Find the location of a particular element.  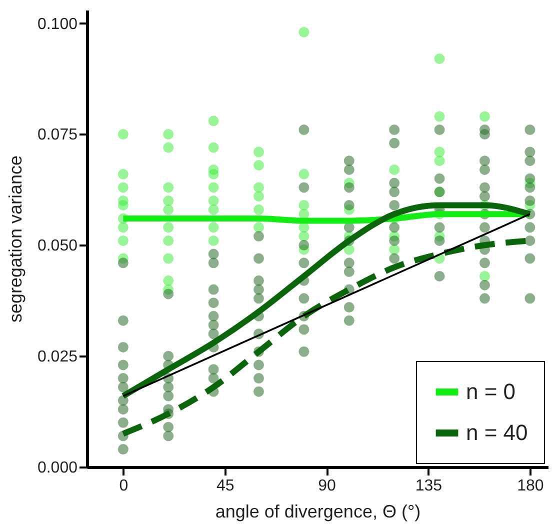

x-axis-title: angle of divergence, Θ (°) is located at coordinates (318, 512).